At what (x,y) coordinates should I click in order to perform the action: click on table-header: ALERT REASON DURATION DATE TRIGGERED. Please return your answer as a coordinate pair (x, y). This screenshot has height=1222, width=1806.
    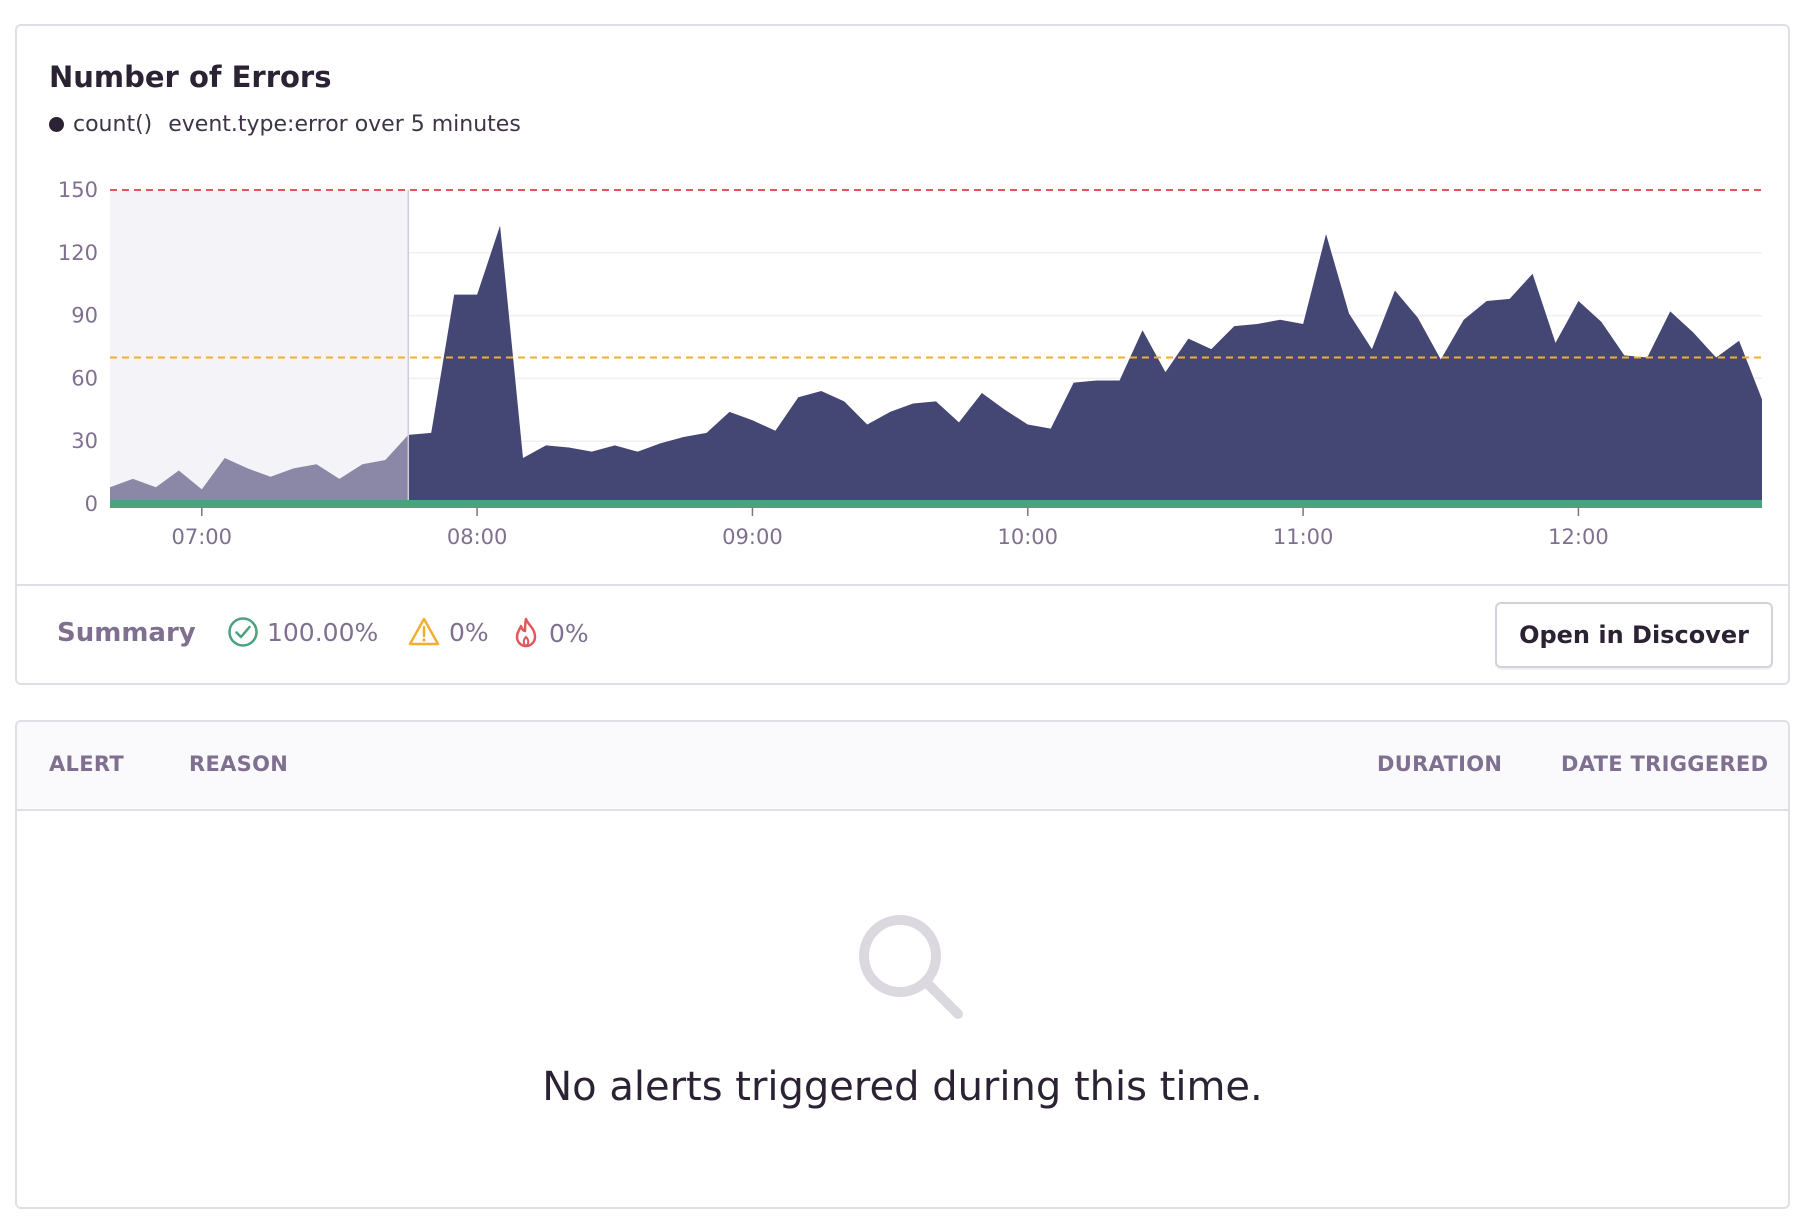
    Looking at the image, I should click on (902, 766).